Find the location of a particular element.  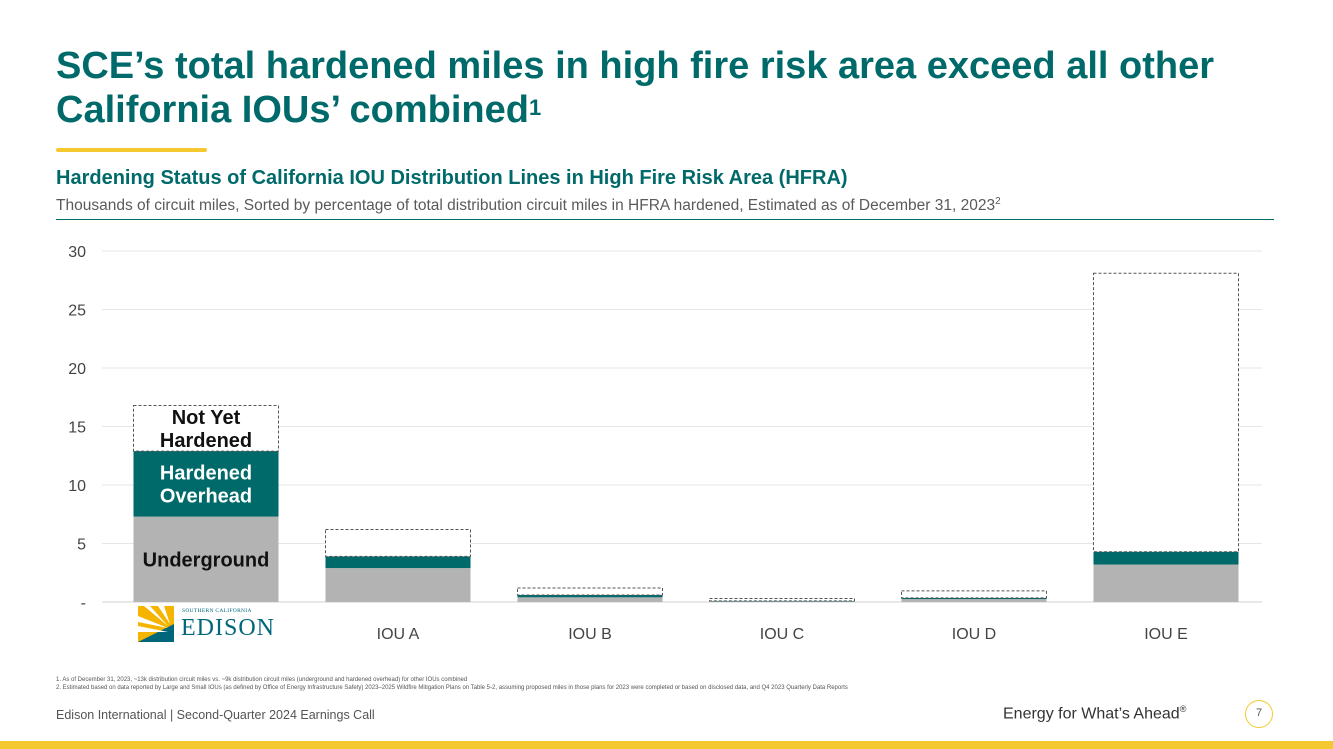

x-tick-label: IOU B is located at coordinates (590, 634).